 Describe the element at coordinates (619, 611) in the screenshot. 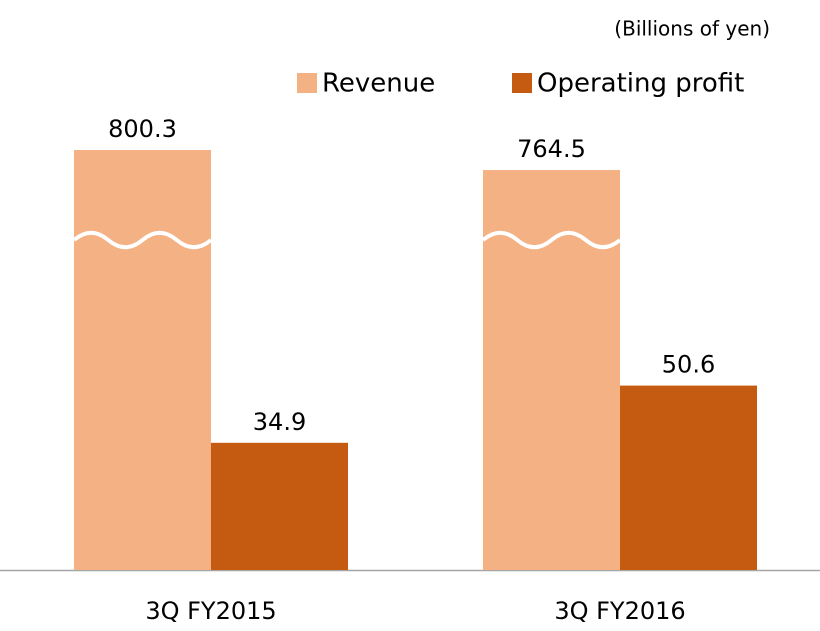

I see `x-tick-label: 3Q FY2016` at that location.